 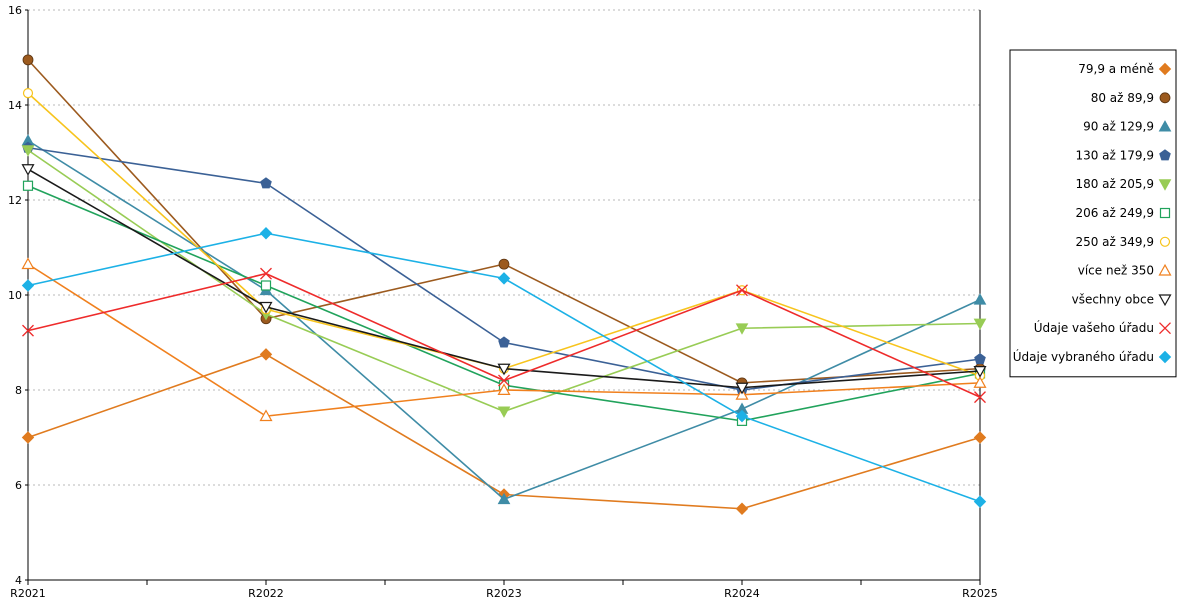 I want to click on legend-label: Údaje vašeho úřadu, so click(x=1094, y=327).